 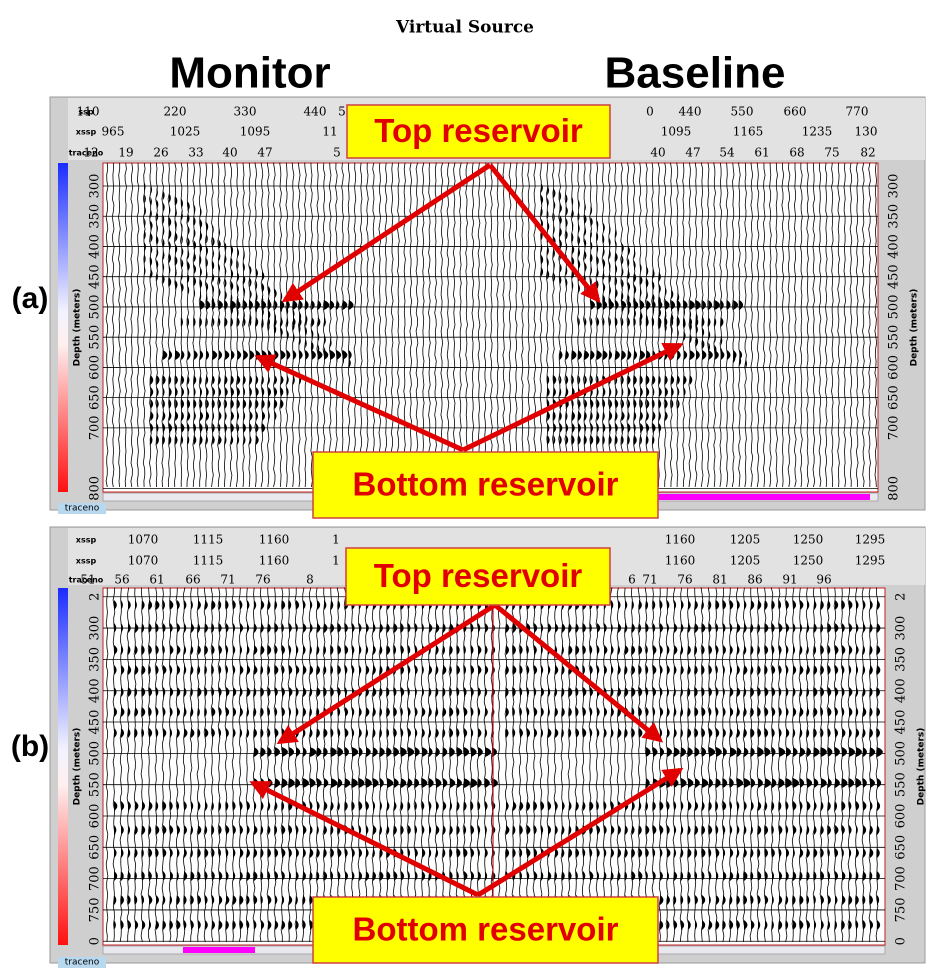 I want to click on header-value: 56, so click(x=121, y=580).